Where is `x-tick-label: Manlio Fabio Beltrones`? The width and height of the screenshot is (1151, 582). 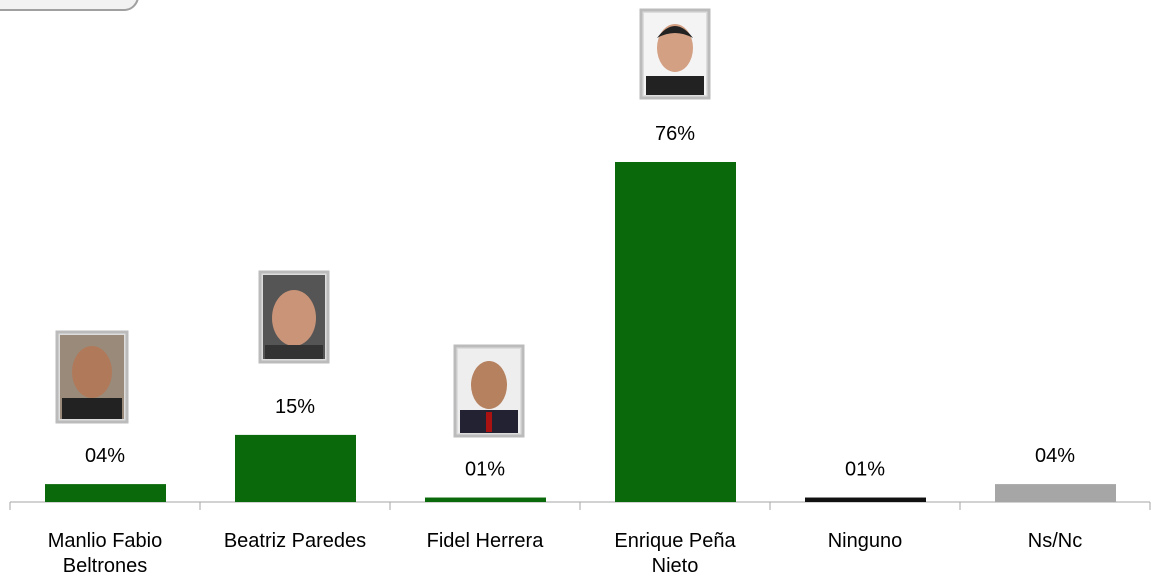
x-tick-label: Manlio Fabio Beltrones is located at coordinates (105, 553).